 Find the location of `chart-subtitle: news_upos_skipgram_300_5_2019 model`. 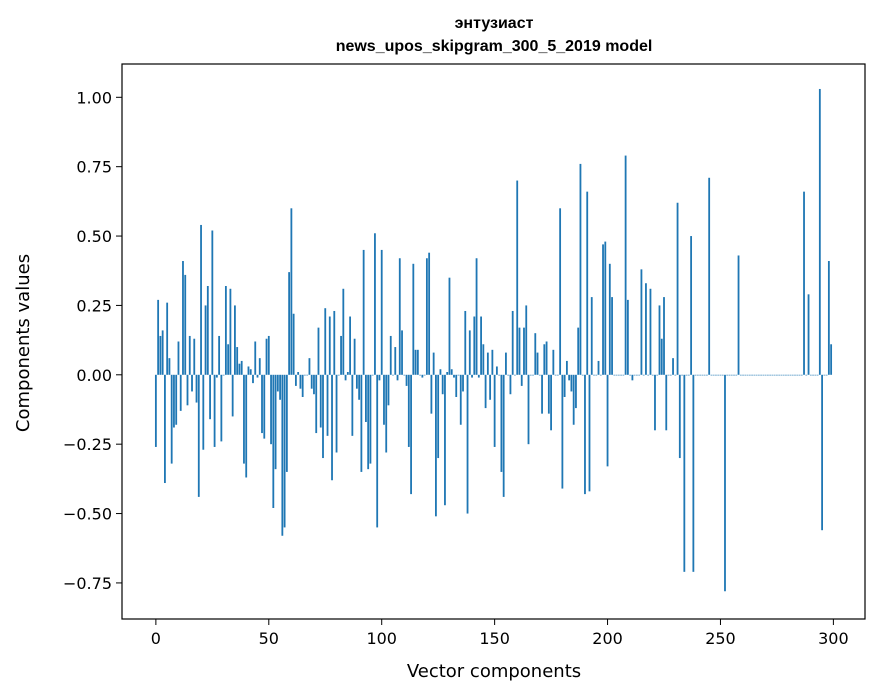

chart-subtitle: news_upos_skipgram_300_5_2019 model is located at coordinates (494, 46).